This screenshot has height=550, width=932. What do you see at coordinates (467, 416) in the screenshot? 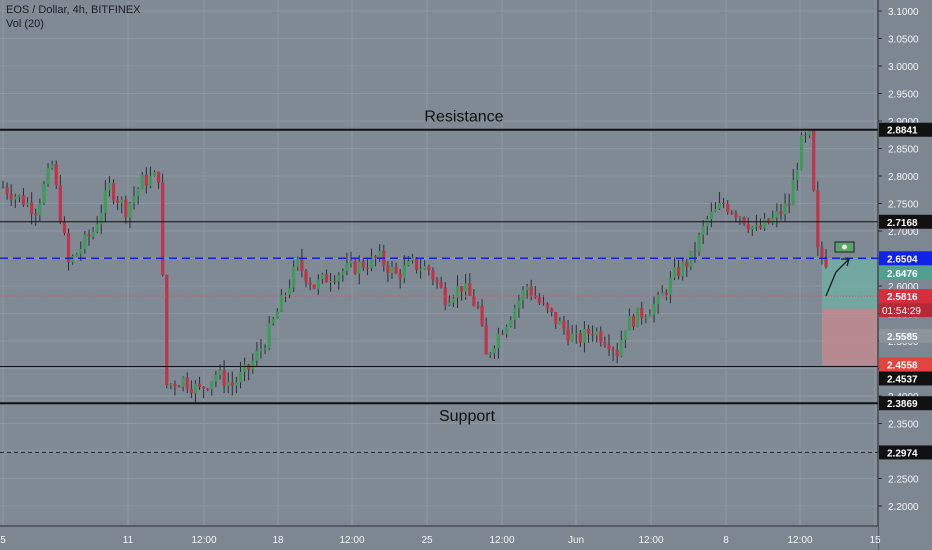
I see `support-label: Support` at bounding box center [467, 416].